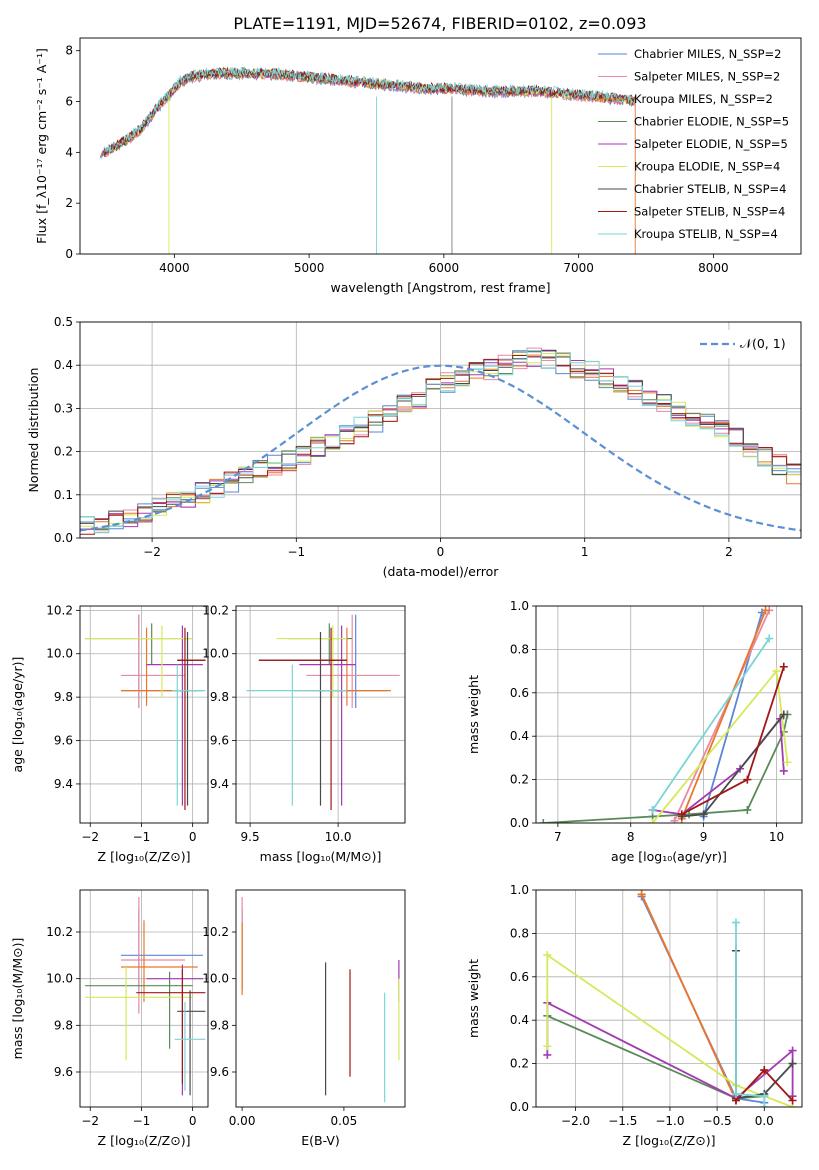 Image resolution: width=819 pixels, height=1170 pixels. I want to click on gaussian-curve, so click(440, 448).